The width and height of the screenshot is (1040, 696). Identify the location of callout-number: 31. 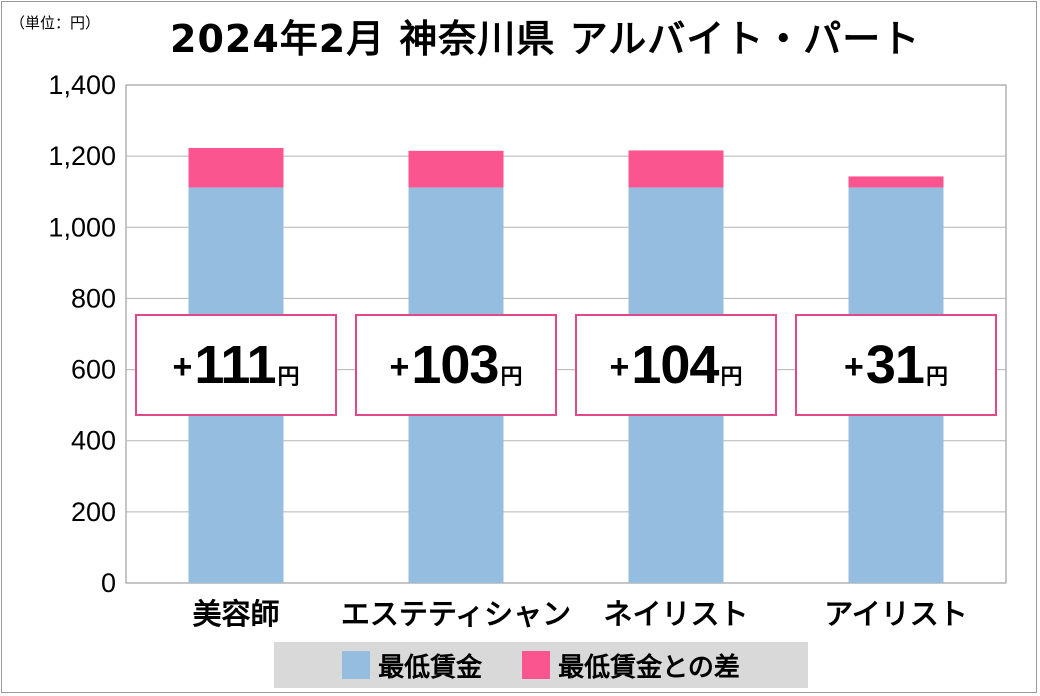
(895, 365).